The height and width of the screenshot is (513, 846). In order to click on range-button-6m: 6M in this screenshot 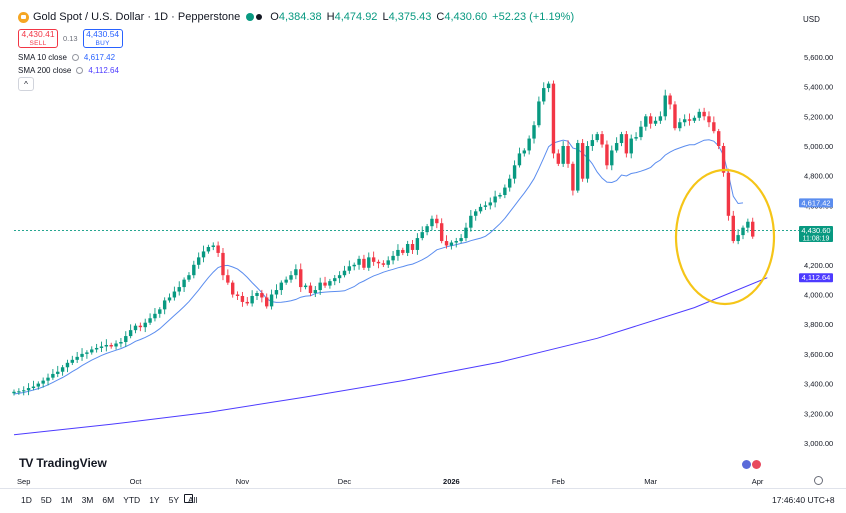, I will do `click(108, 500)`.